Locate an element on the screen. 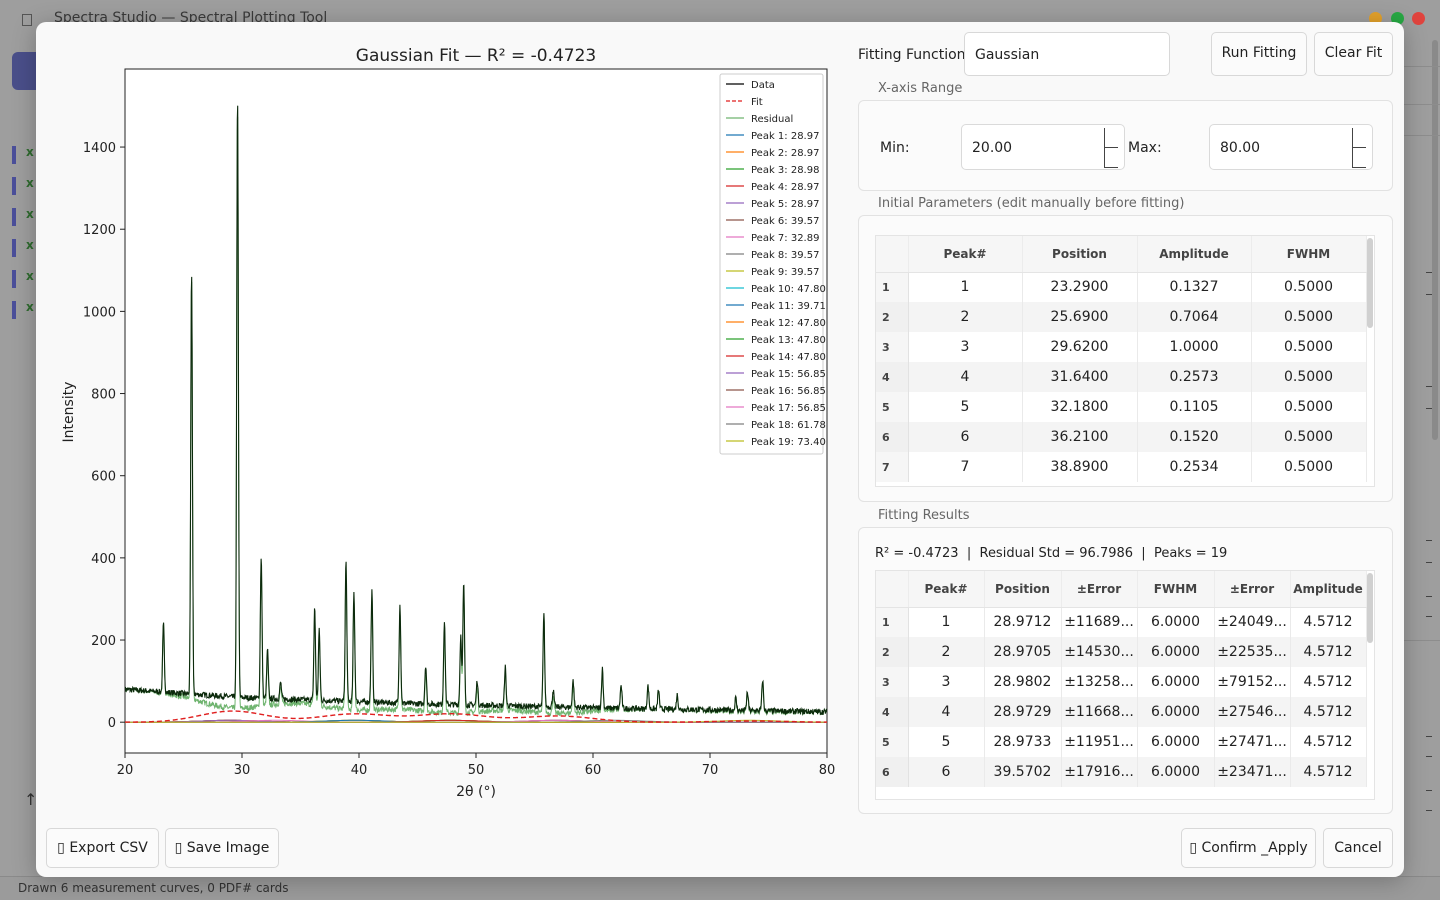 This screenshot has width=1440, height=900. table-row: 4 4 28.9729 ±11668... 6.0000 ±27546... 4.5712 is located at coordinates (1121, 712).